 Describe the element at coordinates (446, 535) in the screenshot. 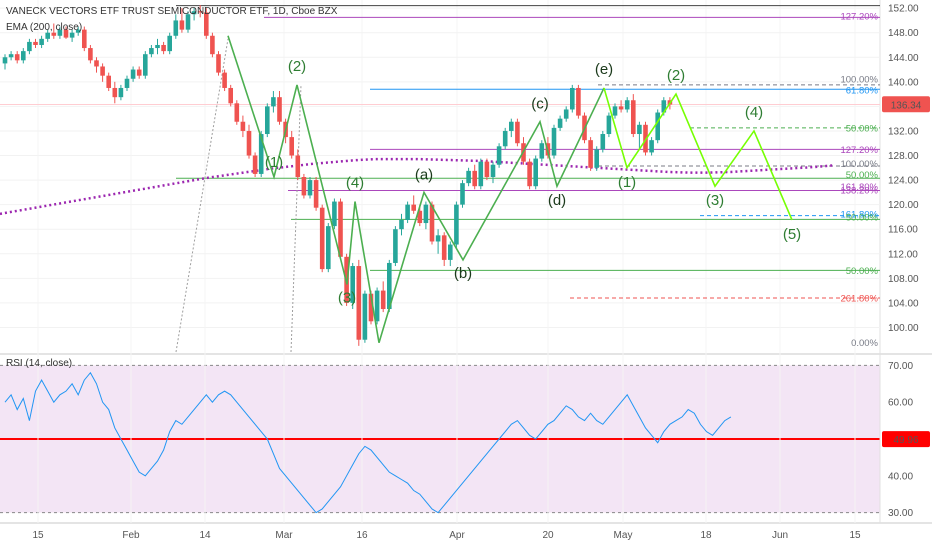

I see `time-axis: 15 Feb 14 Mar 16 Apr 20 May 18 Jun 15` at that location.